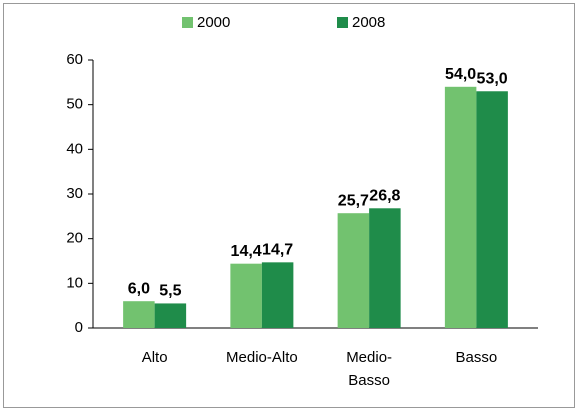 This screenshot has width=579, height=411. I want to click on value-label: 14,4, so click(246, 251).